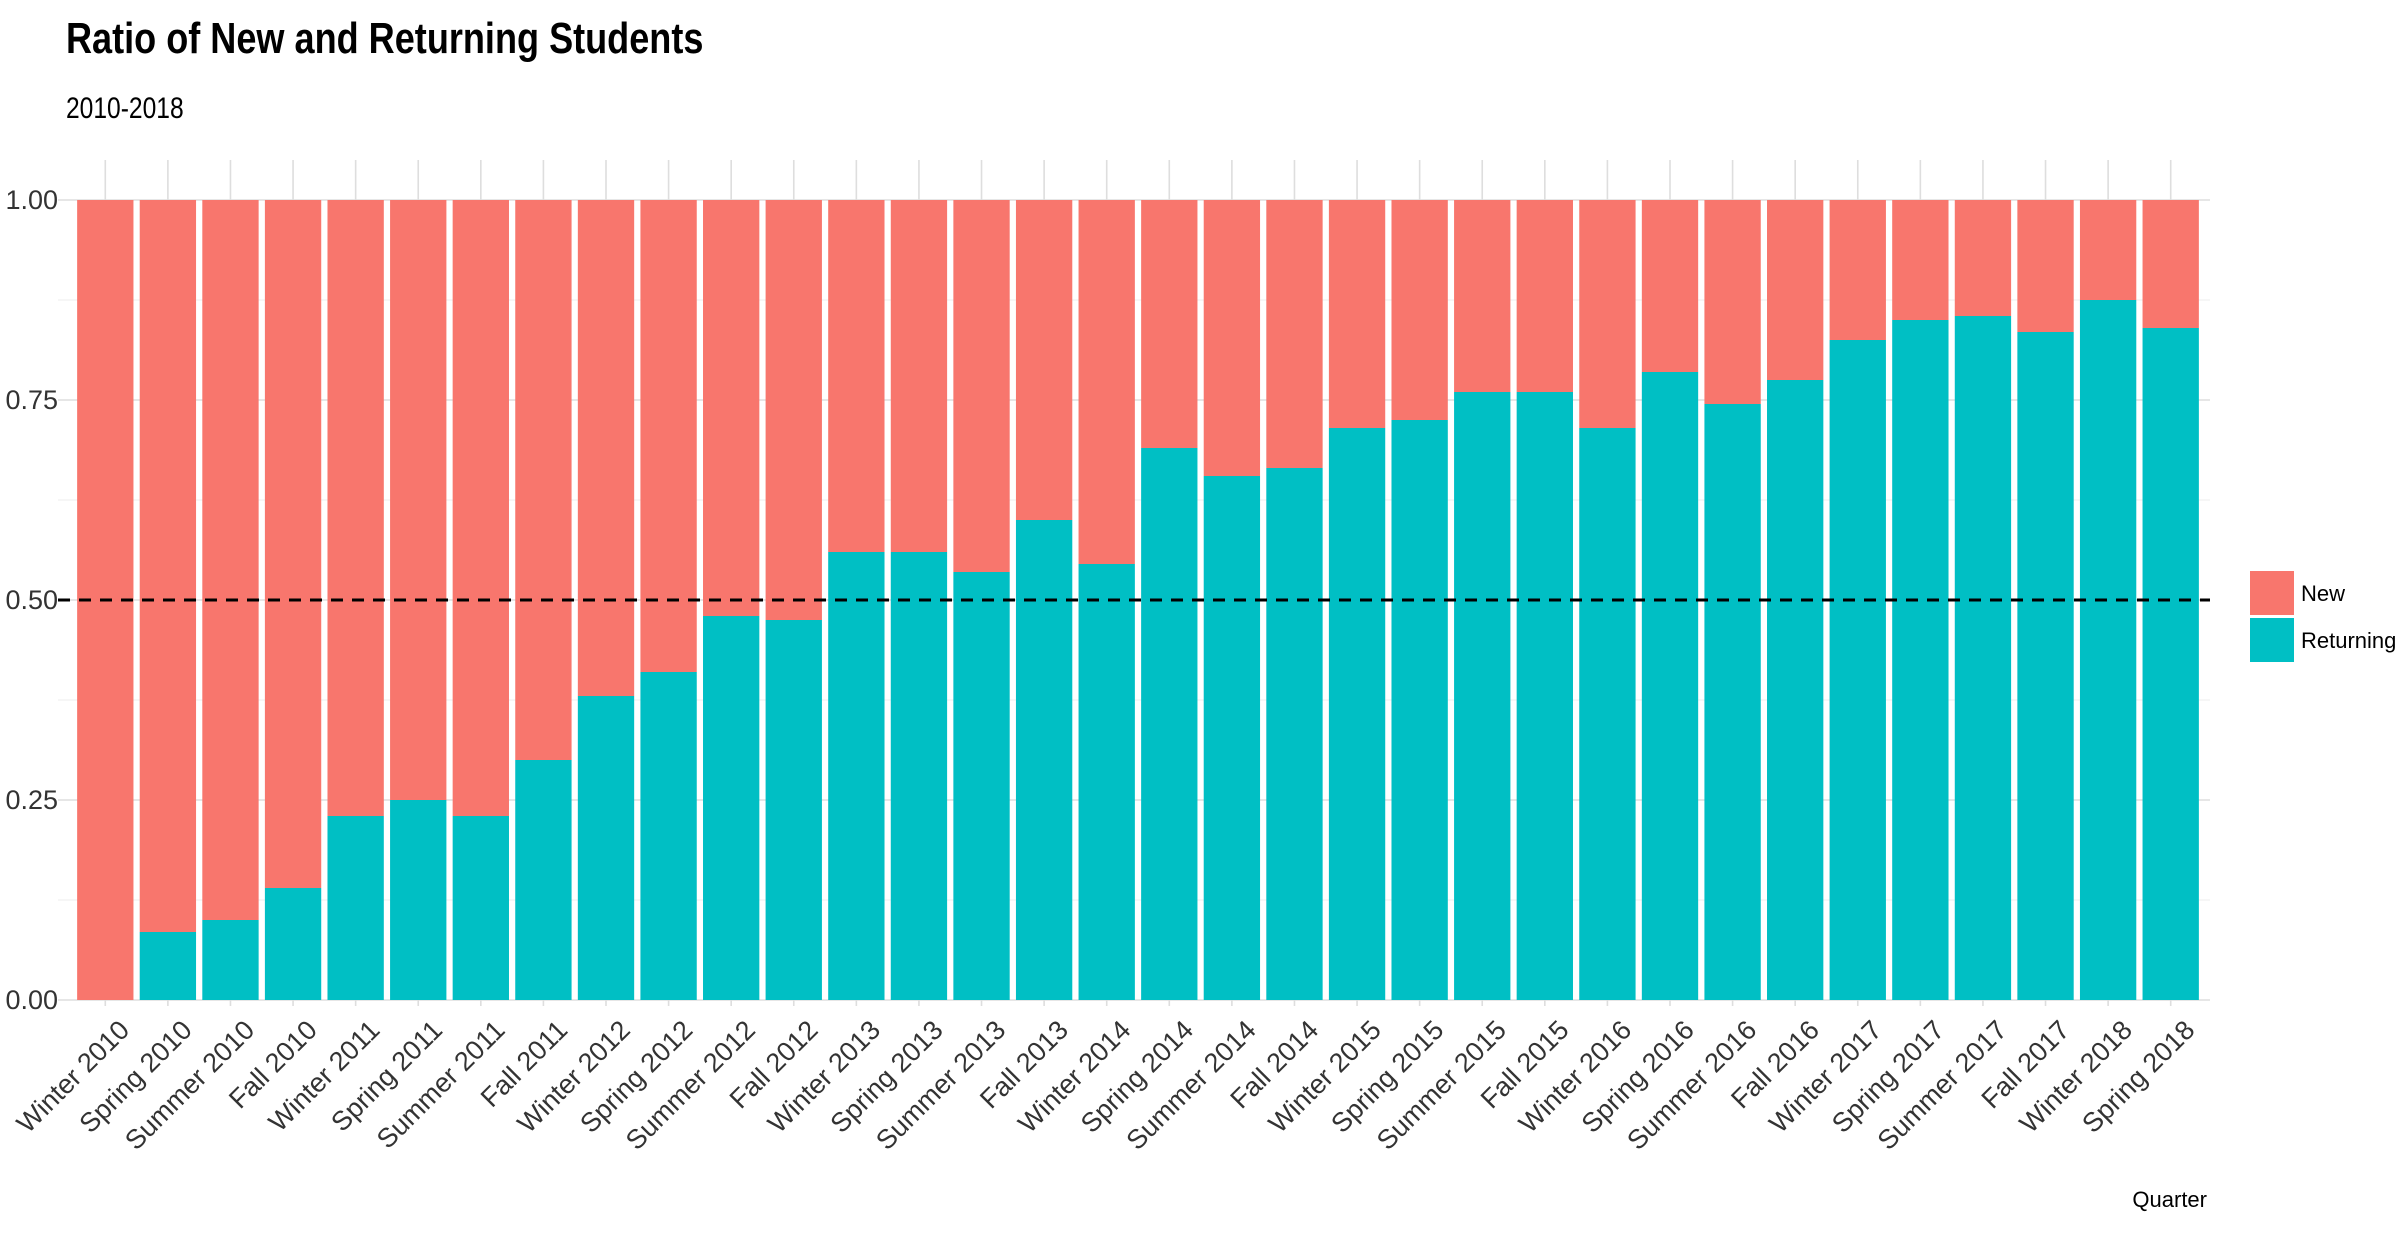  What do you see at coordinates (1857, 670) in the screenshot?
I see `bar-returning-winter-2017` at bounding box center [1857, 670].